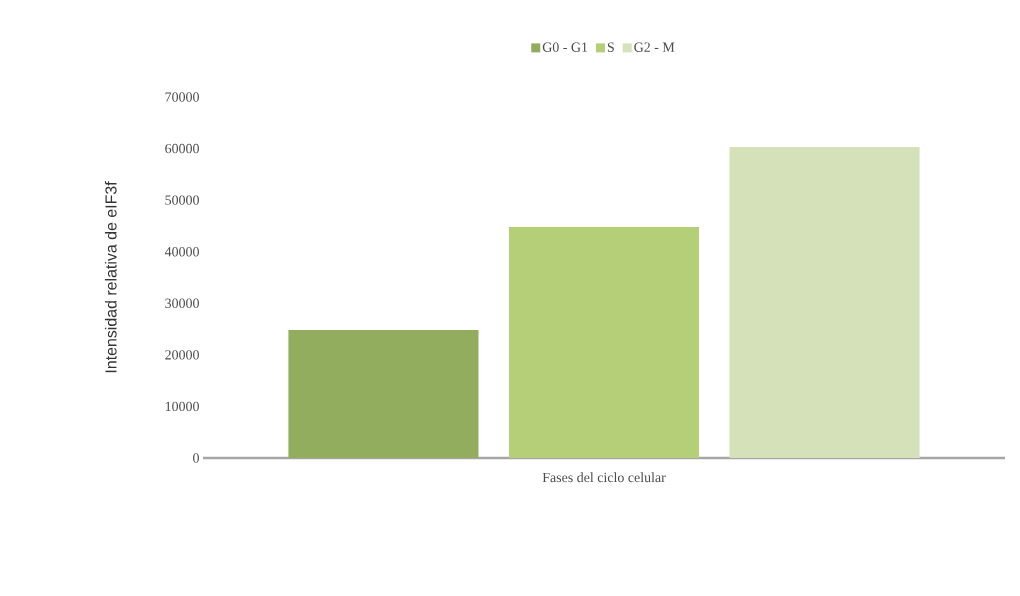  Describe the element at coordinates (604, 477) in the screenshot. I see `x-axis-title: Fases del ciclo celular` at that location.